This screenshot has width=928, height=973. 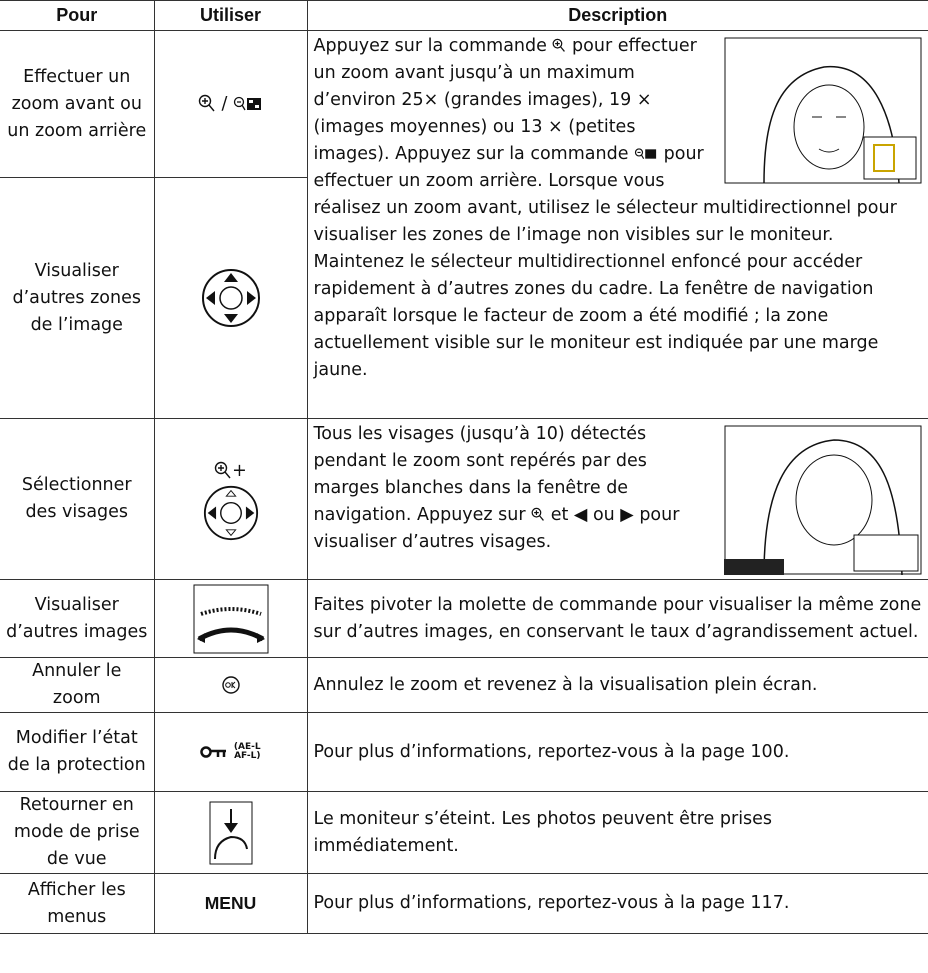 What do you see at coordinates (77, 752) in the screenshot?
I see `pour: Modifier l’état de la protection` at bounding box center [77, 752].